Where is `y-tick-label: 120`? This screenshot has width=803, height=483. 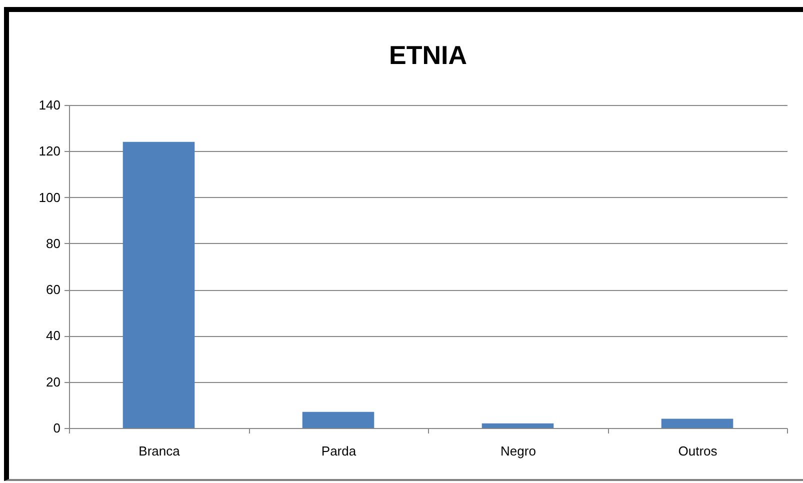 y-tick-label: 120 is located at coordinates (49, 151).